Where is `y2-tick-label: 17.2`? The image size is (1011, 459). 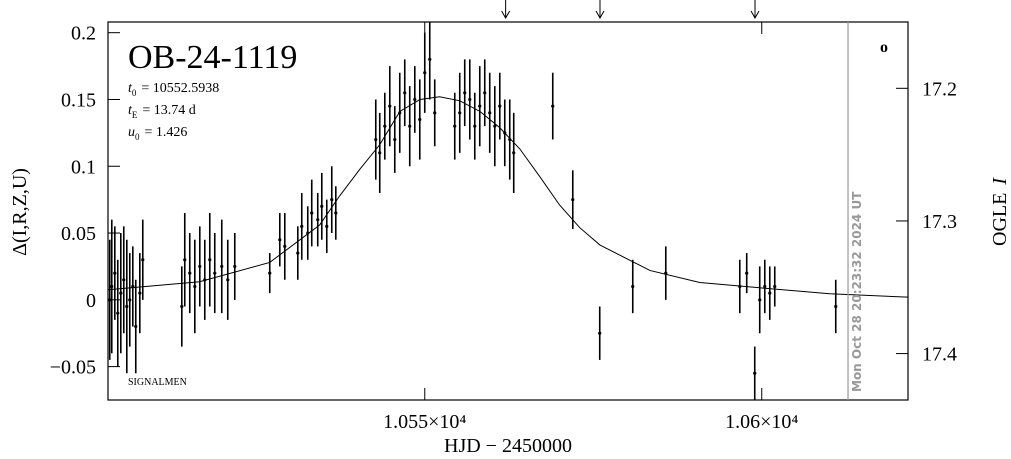
y2-tick-label: 17.2 is located at coordinates (939, 89).